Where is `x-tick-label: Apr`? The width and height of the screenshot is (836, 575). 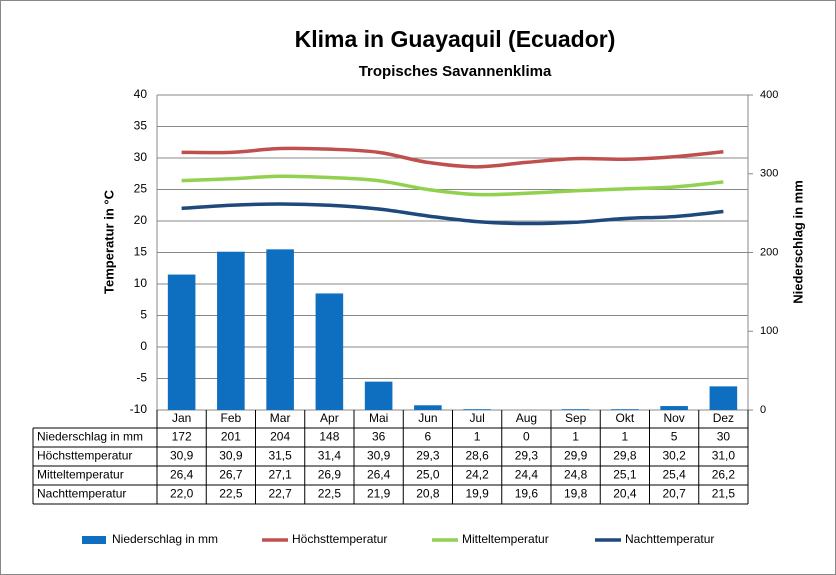
x-tick-label: Apr is located at coordinates (329, 418).